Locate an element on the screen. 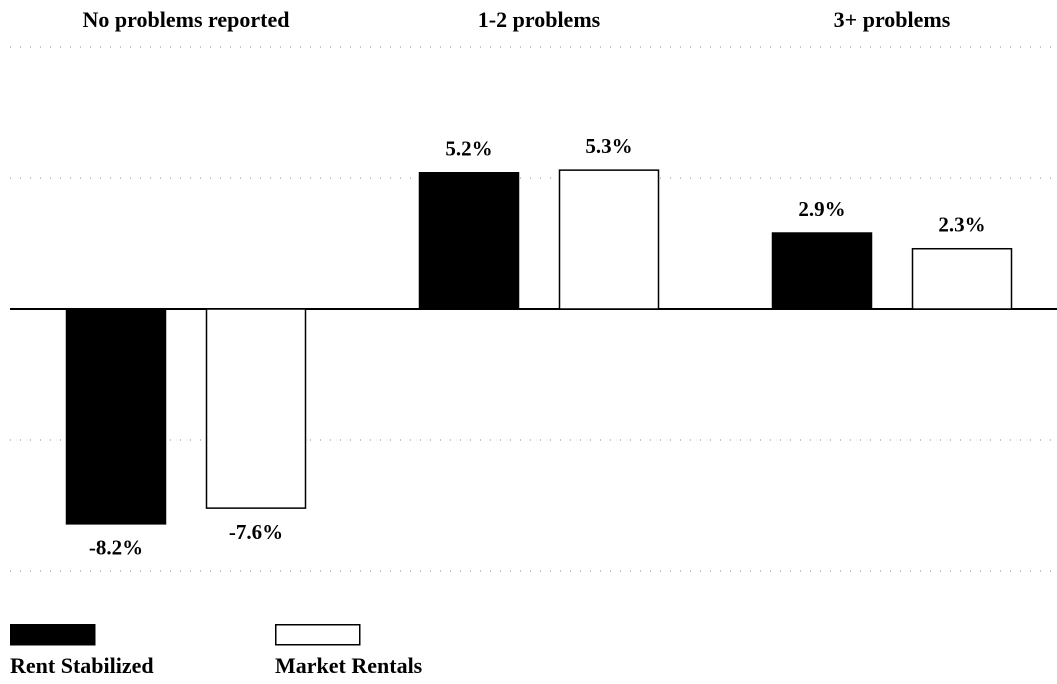  category-label: 1-2 problems is located at coordinates (539, 19).